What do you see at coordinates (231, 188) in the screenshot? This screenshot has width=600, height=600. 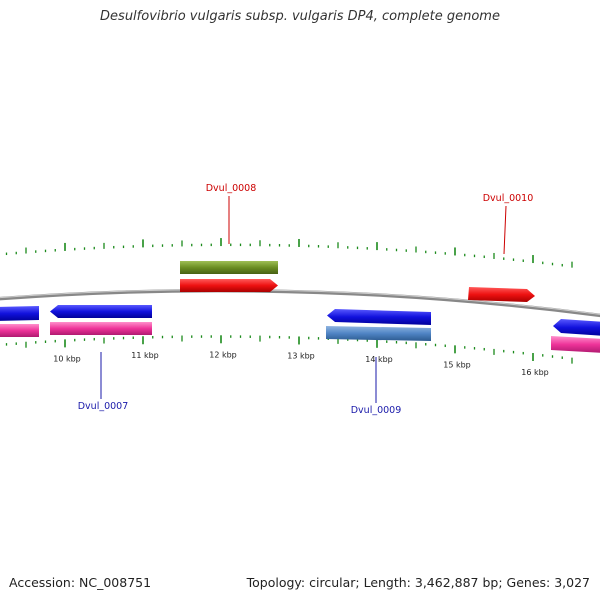 I see `label-dvul-0008: Dvul_0008` at bounding box center [231, 188].